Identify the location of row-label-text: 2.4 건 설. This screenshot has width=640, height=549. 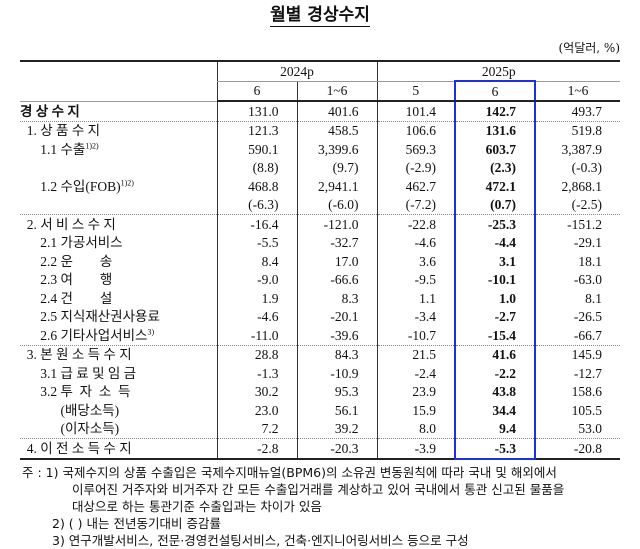
(66, 298).